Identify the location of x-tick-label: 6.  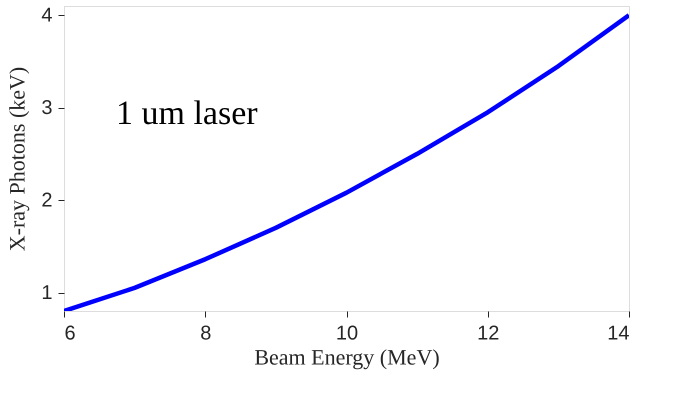
(70, 333).